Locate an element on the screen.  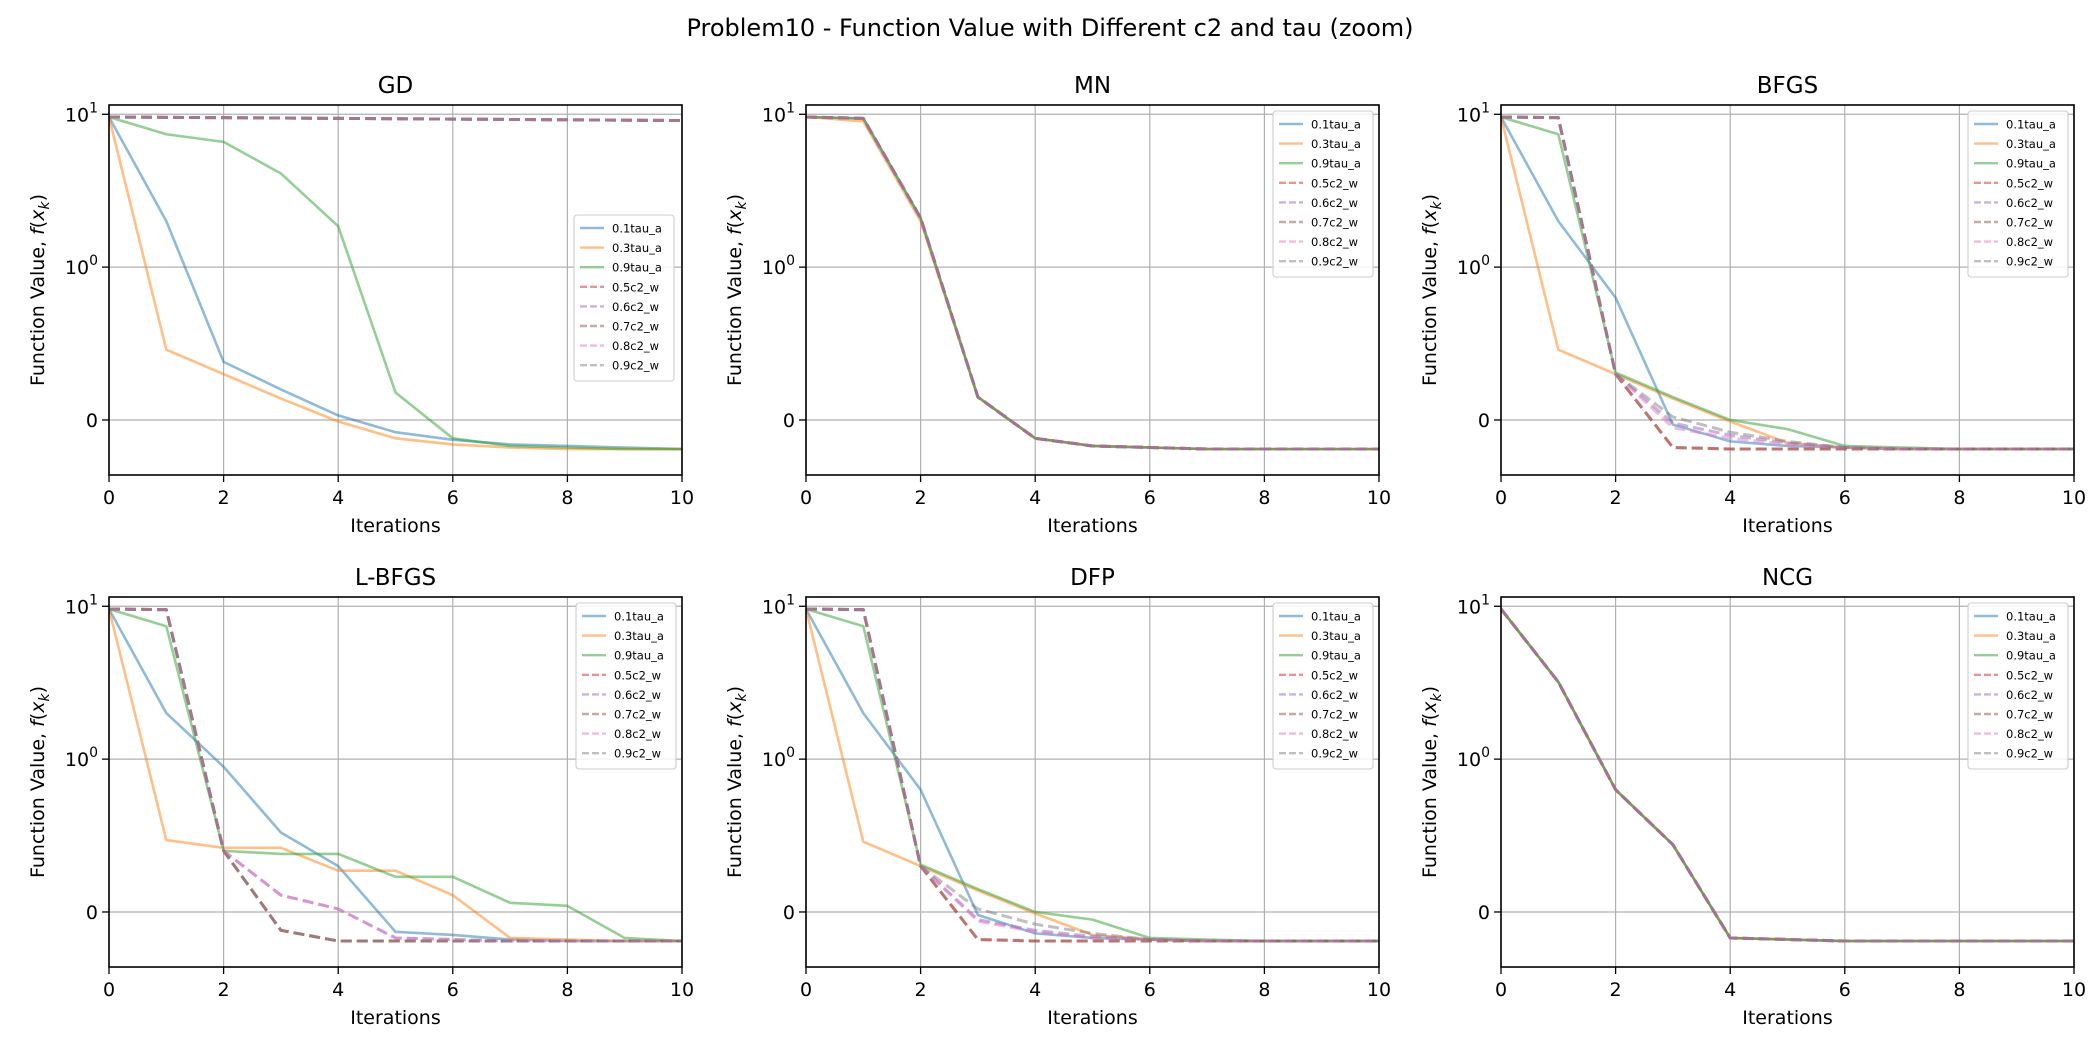
series-line-0.9tau_a is located at coordinates (395, 283).